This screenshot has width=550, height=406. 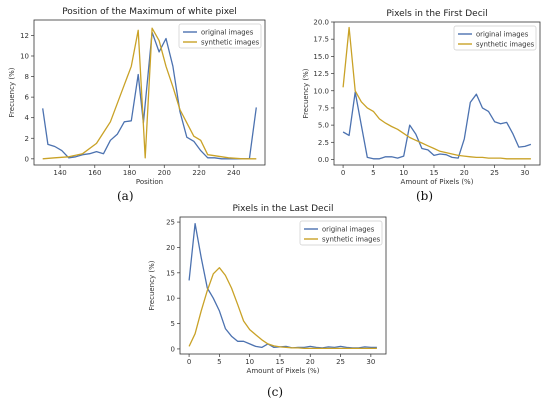 What do you see at coordinates (321, 40) in the screenshot?
I see `y-tick-label: 17.5` at bounding box center [321, 40].